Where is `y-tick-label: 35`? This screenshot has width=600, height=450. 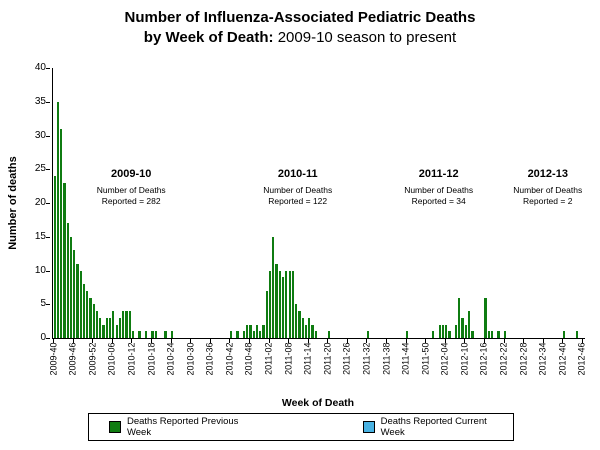
y-tick-label: 35 is located at coordinates (40, 101).